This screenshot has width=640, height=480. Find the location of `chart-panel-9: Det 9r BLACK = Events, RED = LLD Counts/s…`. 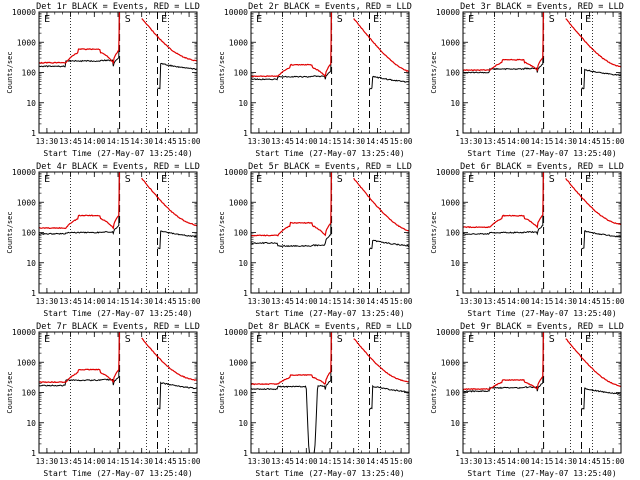

chart-panel-9: Det 9r BLACK = Events, RED = LLD Counts/s… is located at coordinates (527, 400).